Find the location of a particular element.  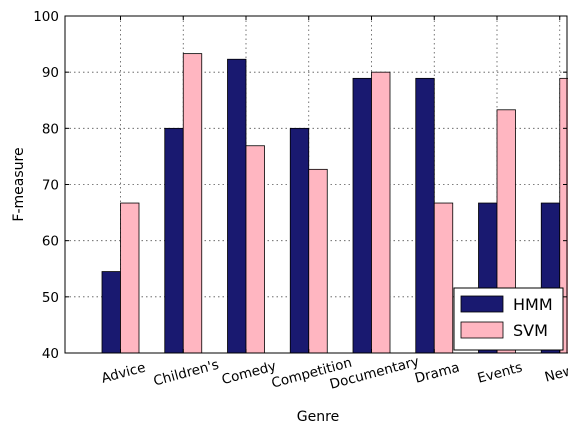

y-tick-label: 60 is located at coordinates (50, 242).